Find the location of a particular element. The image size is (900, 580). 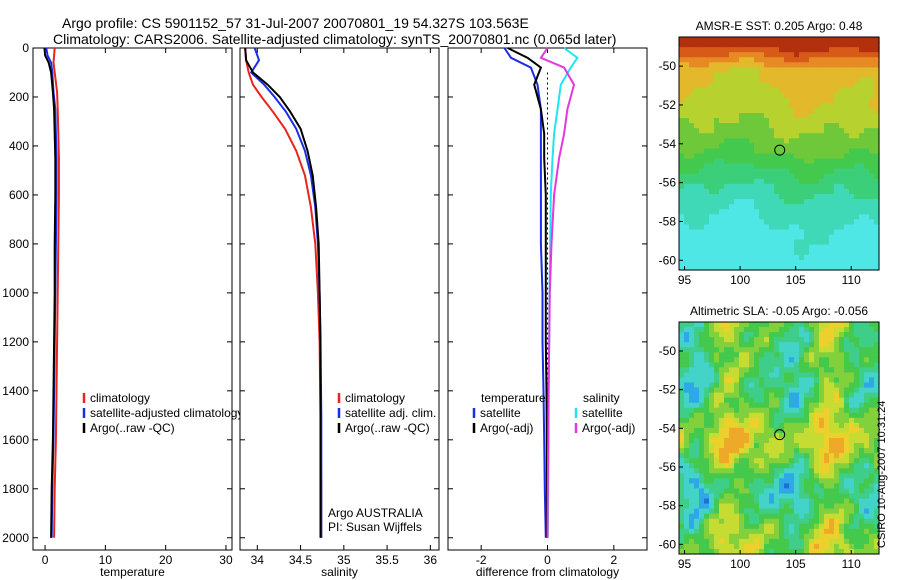

difference-xtick-label: 2 is located at coordinates (613, 560).